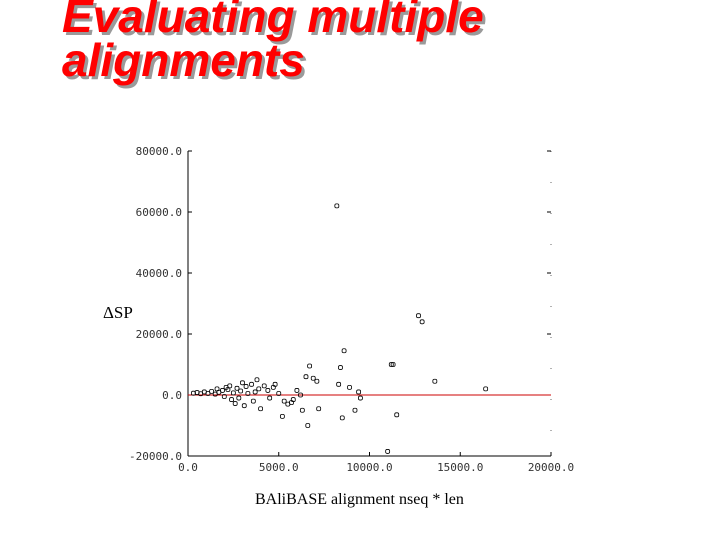 This screenshot has height=540, width=720. Describe the element at coordinates (159, 334) in the screenshot. I see `y-tick-label: 20000.0` at that location.